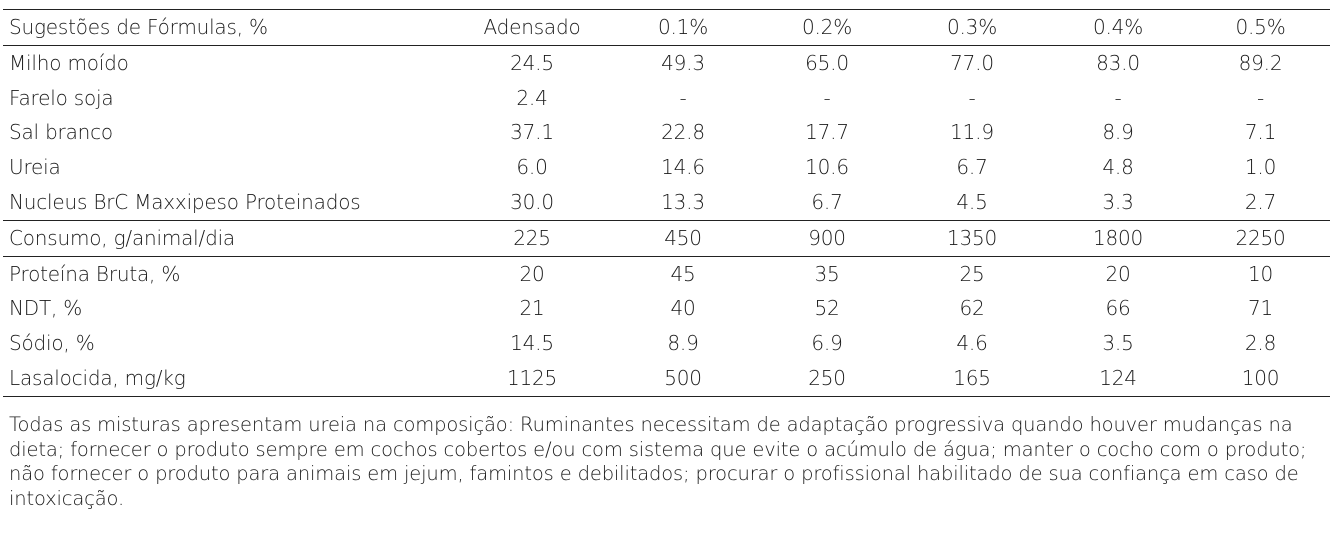 This screenshot has height=539, width=1339. I want to click on cell-value: 6.9, so click(827, 343).